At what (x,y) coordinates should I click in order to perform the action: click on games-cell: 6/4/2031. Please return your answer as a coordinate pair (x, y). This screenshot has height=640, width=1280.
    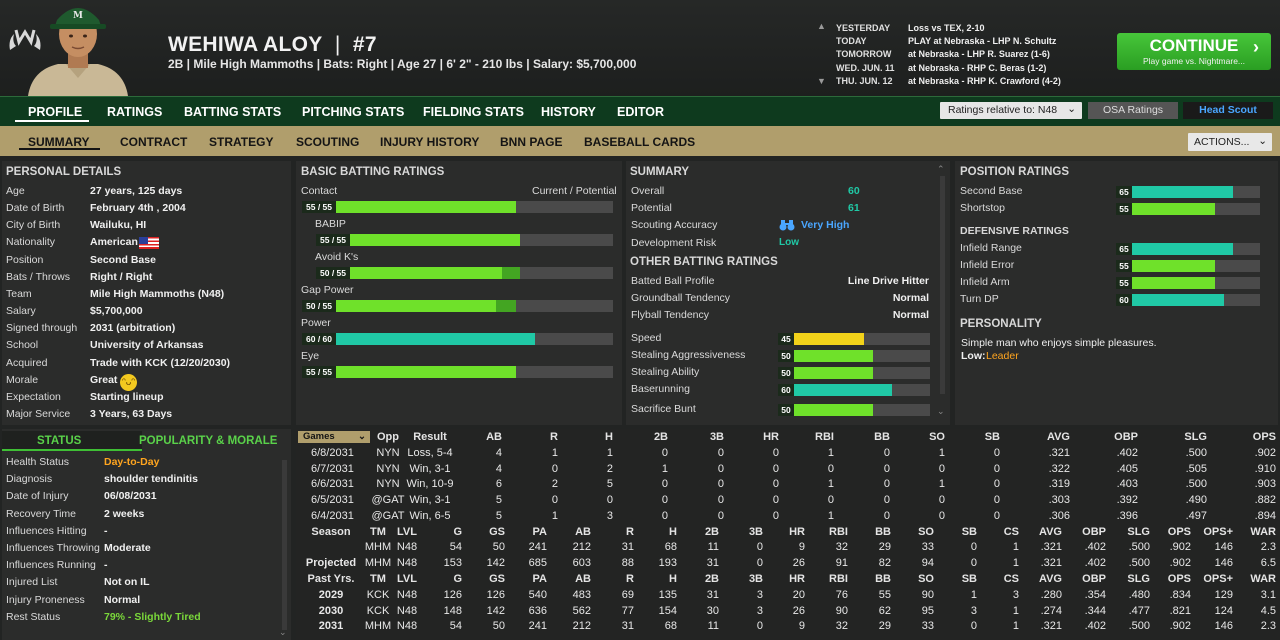
    Looking at the image, I should click on (332, 515).